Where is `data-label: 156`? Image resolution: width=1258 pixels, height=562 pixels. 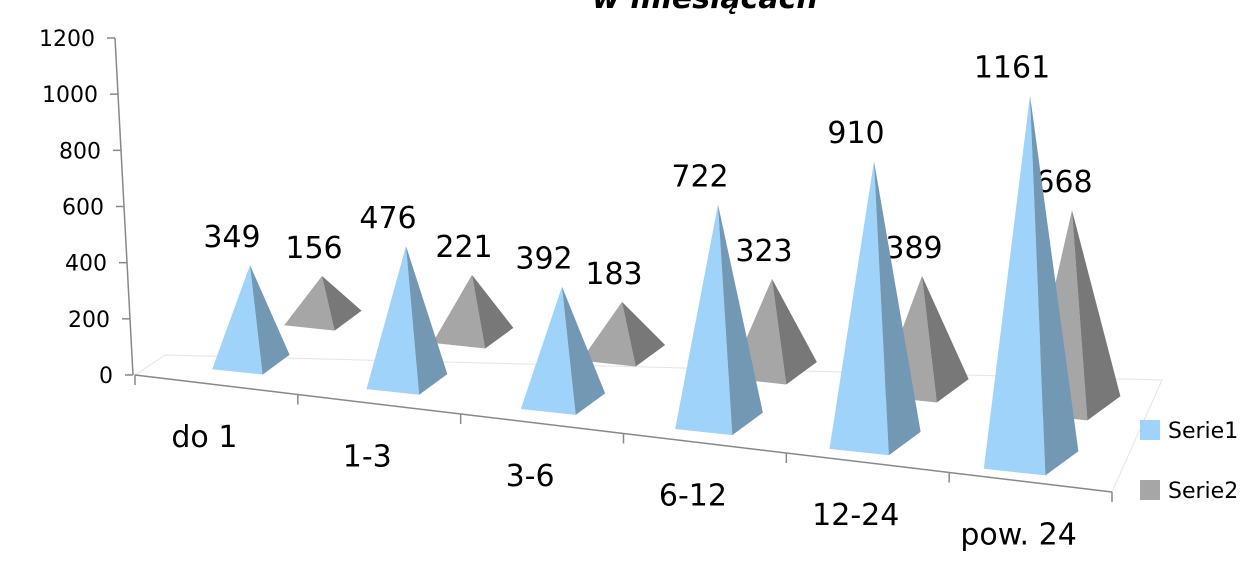
data-label: 156 is located at coordinates (313, 248).